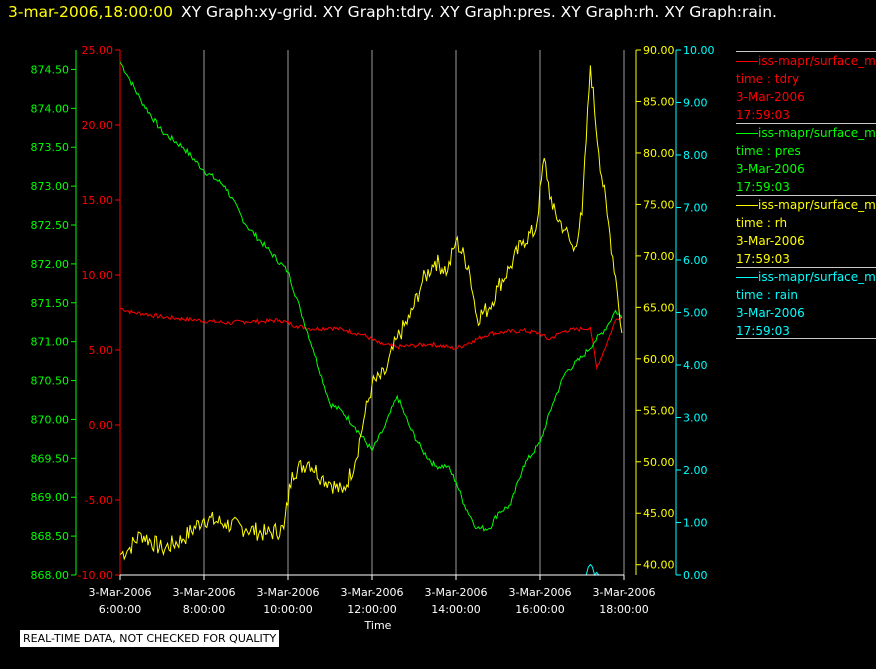 Image resolution: width=876 pixels, height=669 pixels. What do you see at coordinates (695, 155) in the screenshot?
I see `rain-tick-label: 8.00` at bounding box center [695, 155].